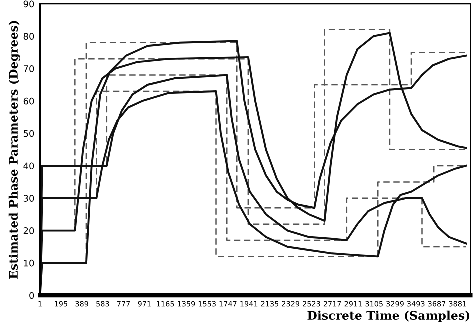 This screenshot has height=334, width=474. I want to click on y-tick-label: 80, so click(29, 36).